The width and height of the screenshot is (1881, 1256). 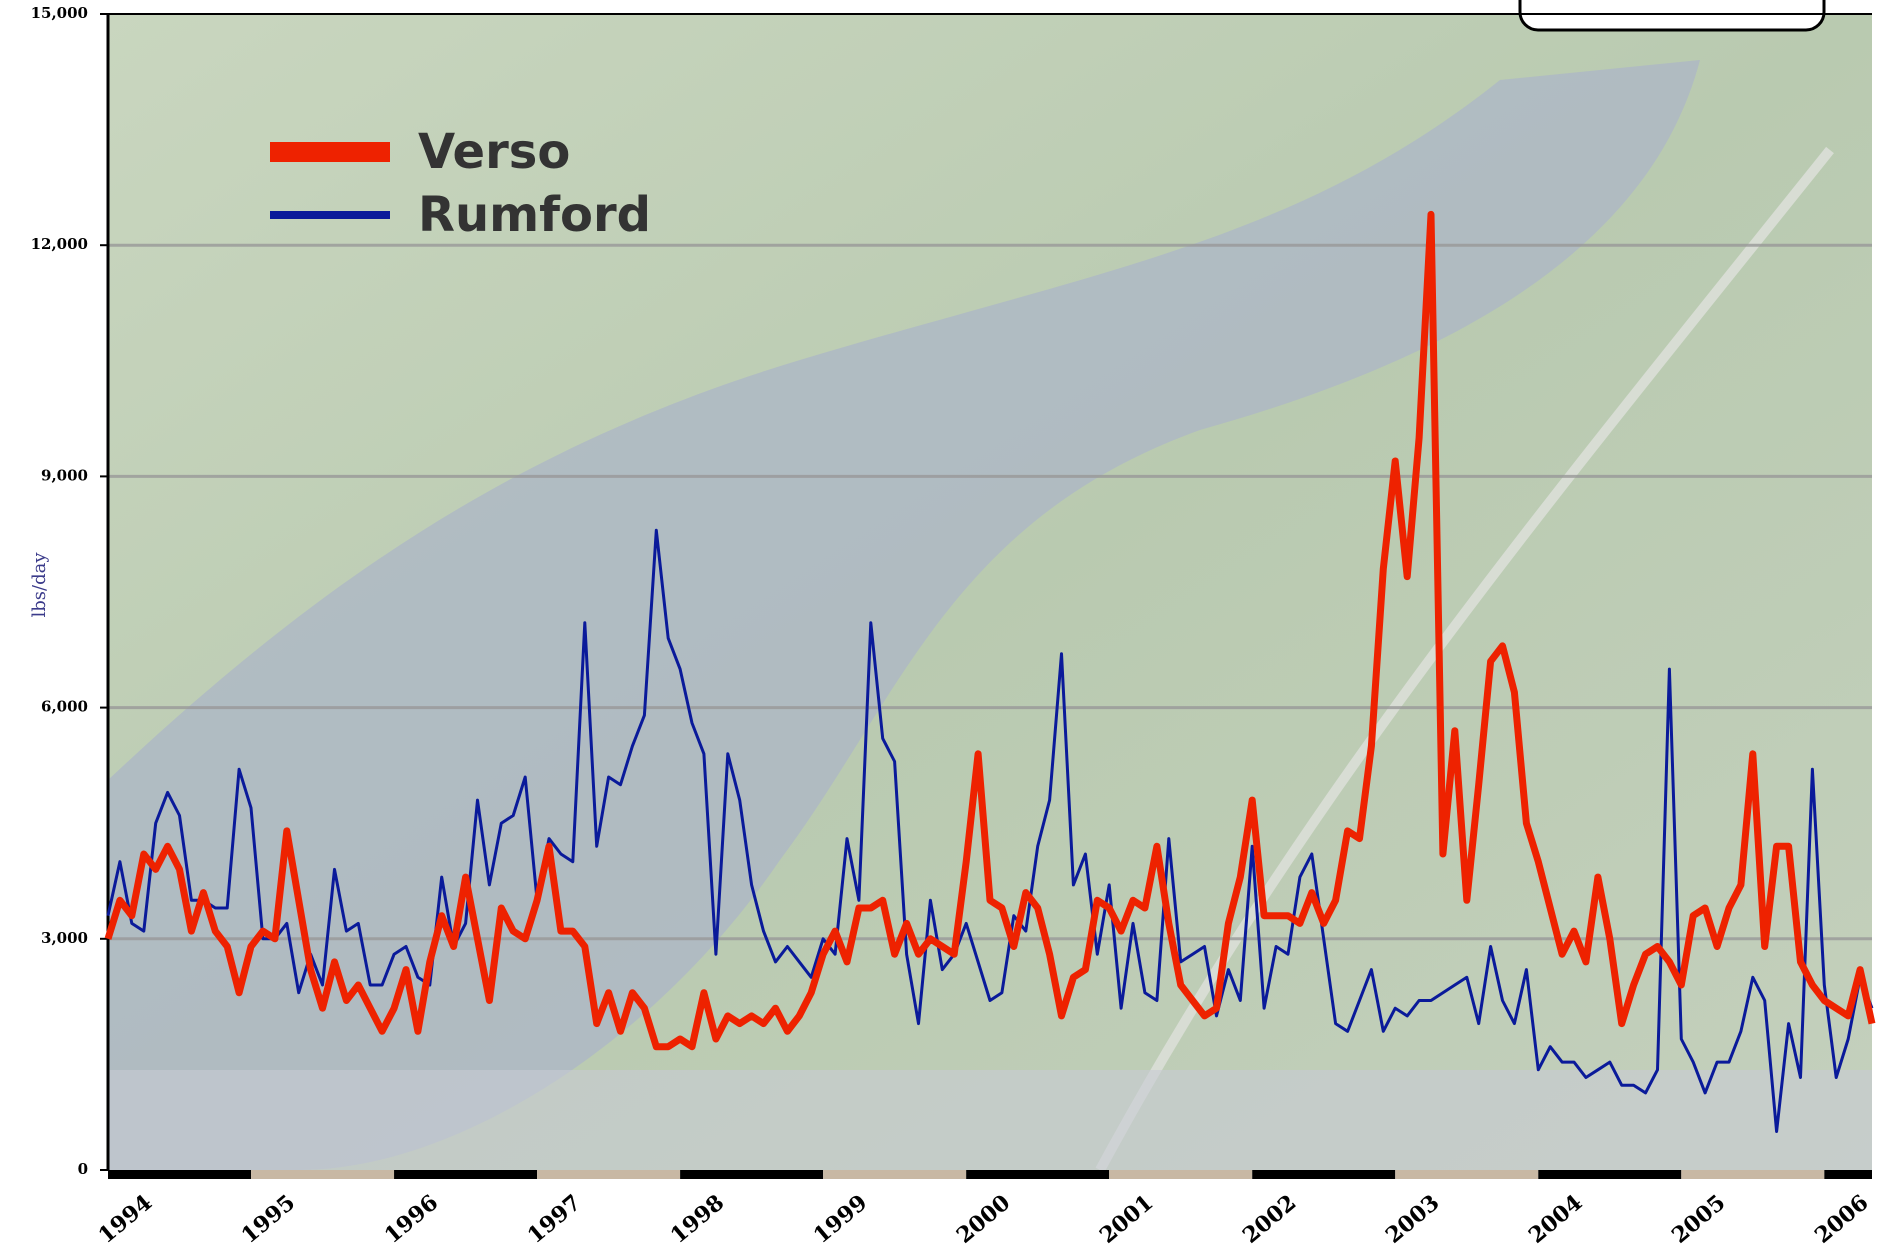 I want to click on y-tick-label: 9,000, so click(x=64, y=475).